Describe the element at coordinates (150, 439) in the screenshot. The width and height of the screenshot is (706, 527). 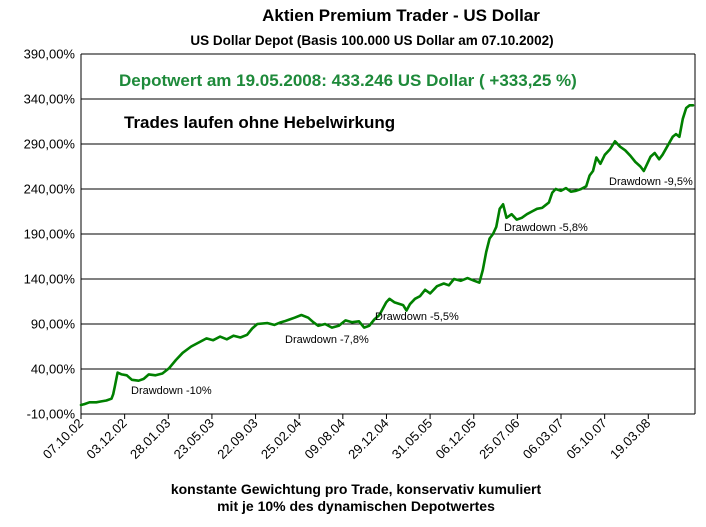
I see `x-tick-label: 28.01.03` at that location.